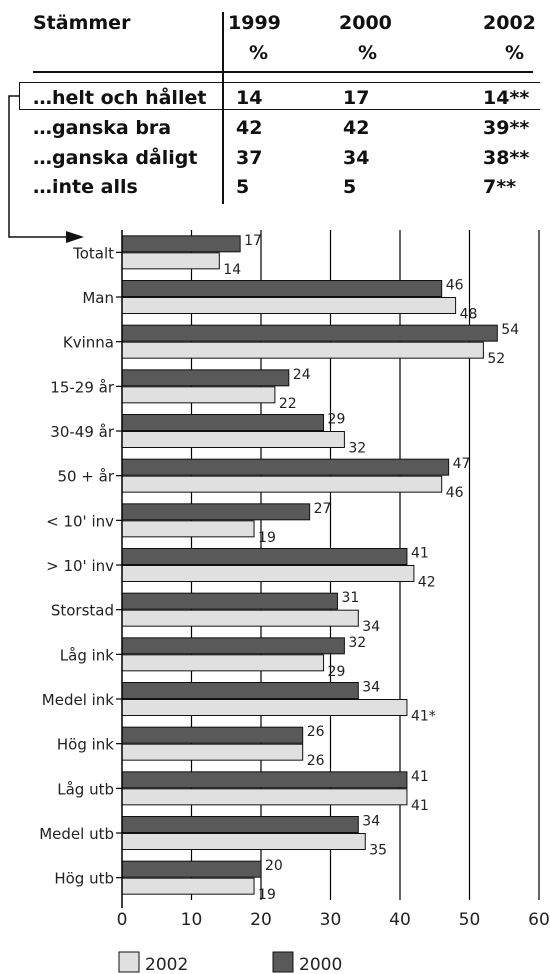 The width and height of the screenshot is (550, 974). I want to click on category-label: Storstad, so click(82, 611).